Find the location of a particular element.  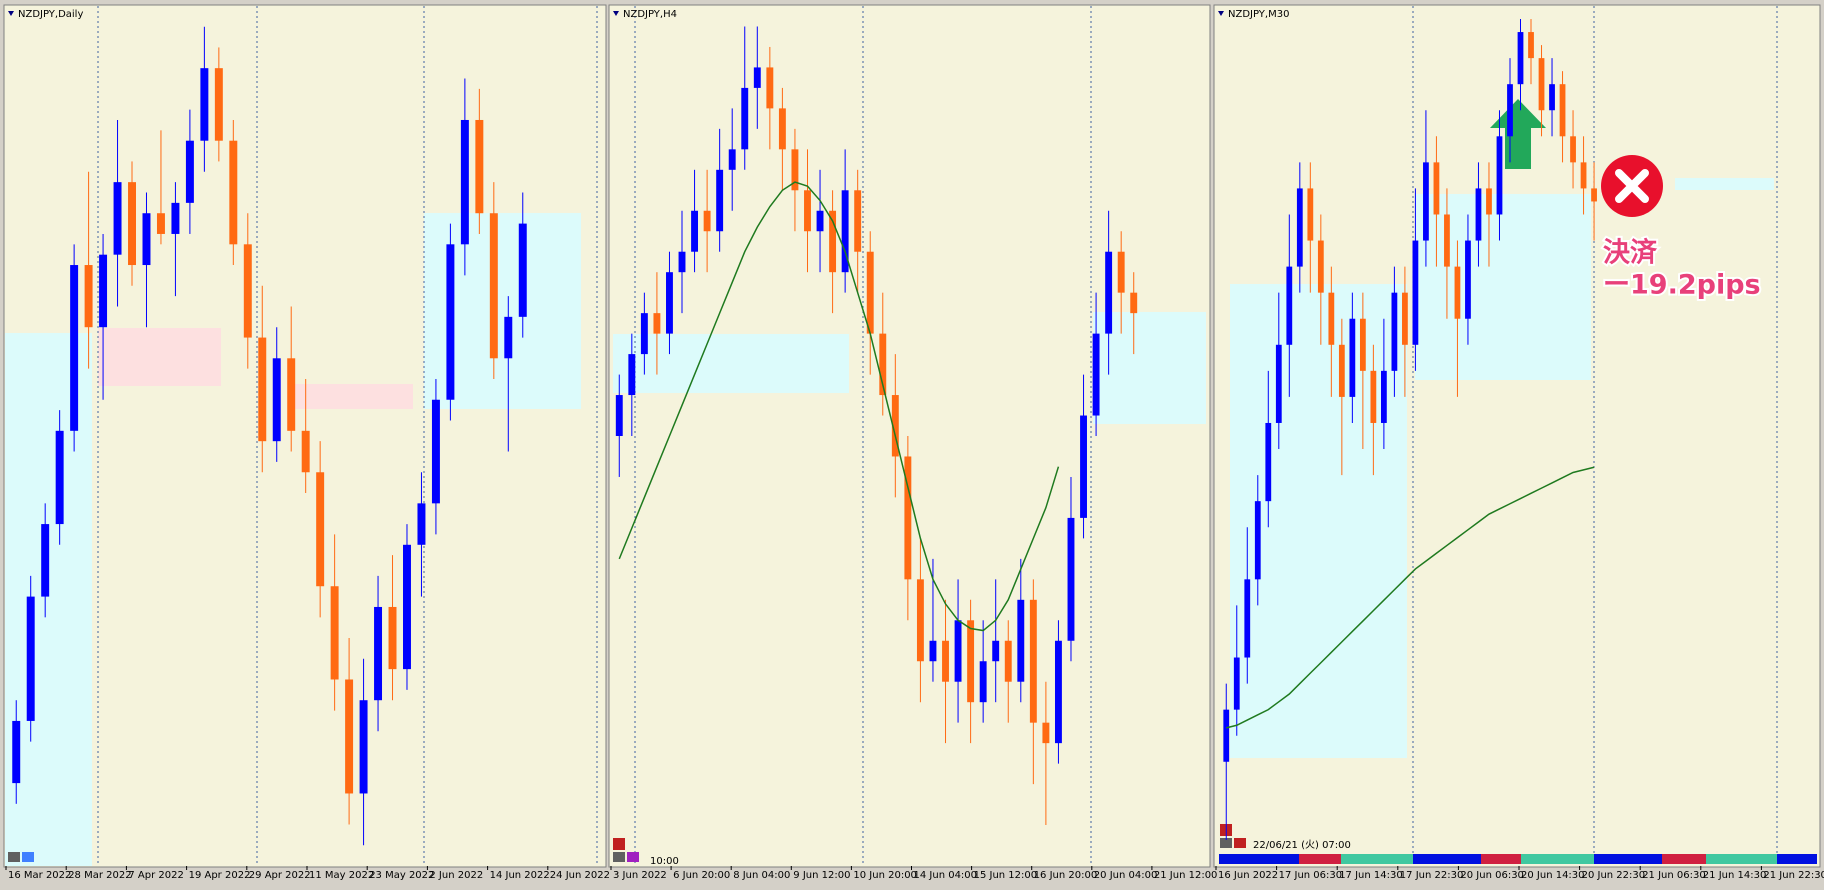

x-tick-label: 17 Jun 22:30 is located at coordinates (1432, 875).